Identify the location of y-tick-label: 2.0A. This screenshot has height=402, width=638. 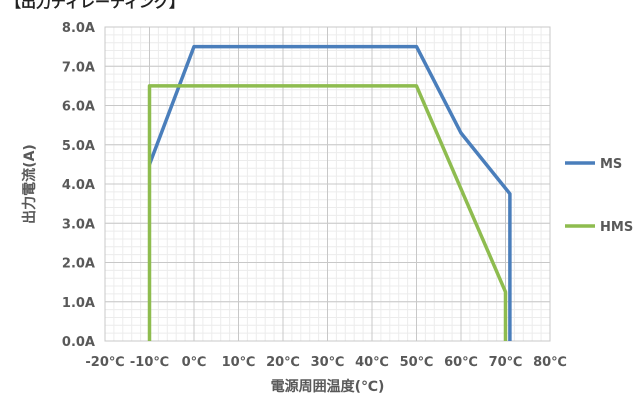
(78, 264).